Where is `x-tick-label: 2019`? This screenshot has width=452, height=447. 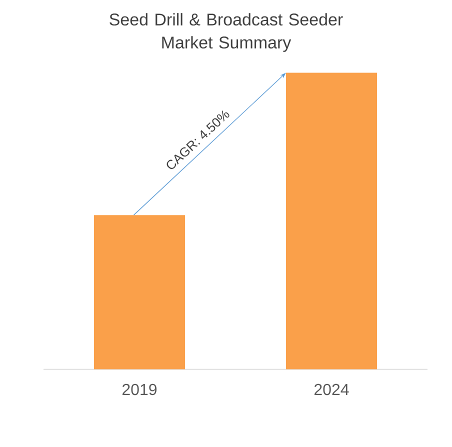
x-tick-label: 2019 is located at coordinates (139, 390).